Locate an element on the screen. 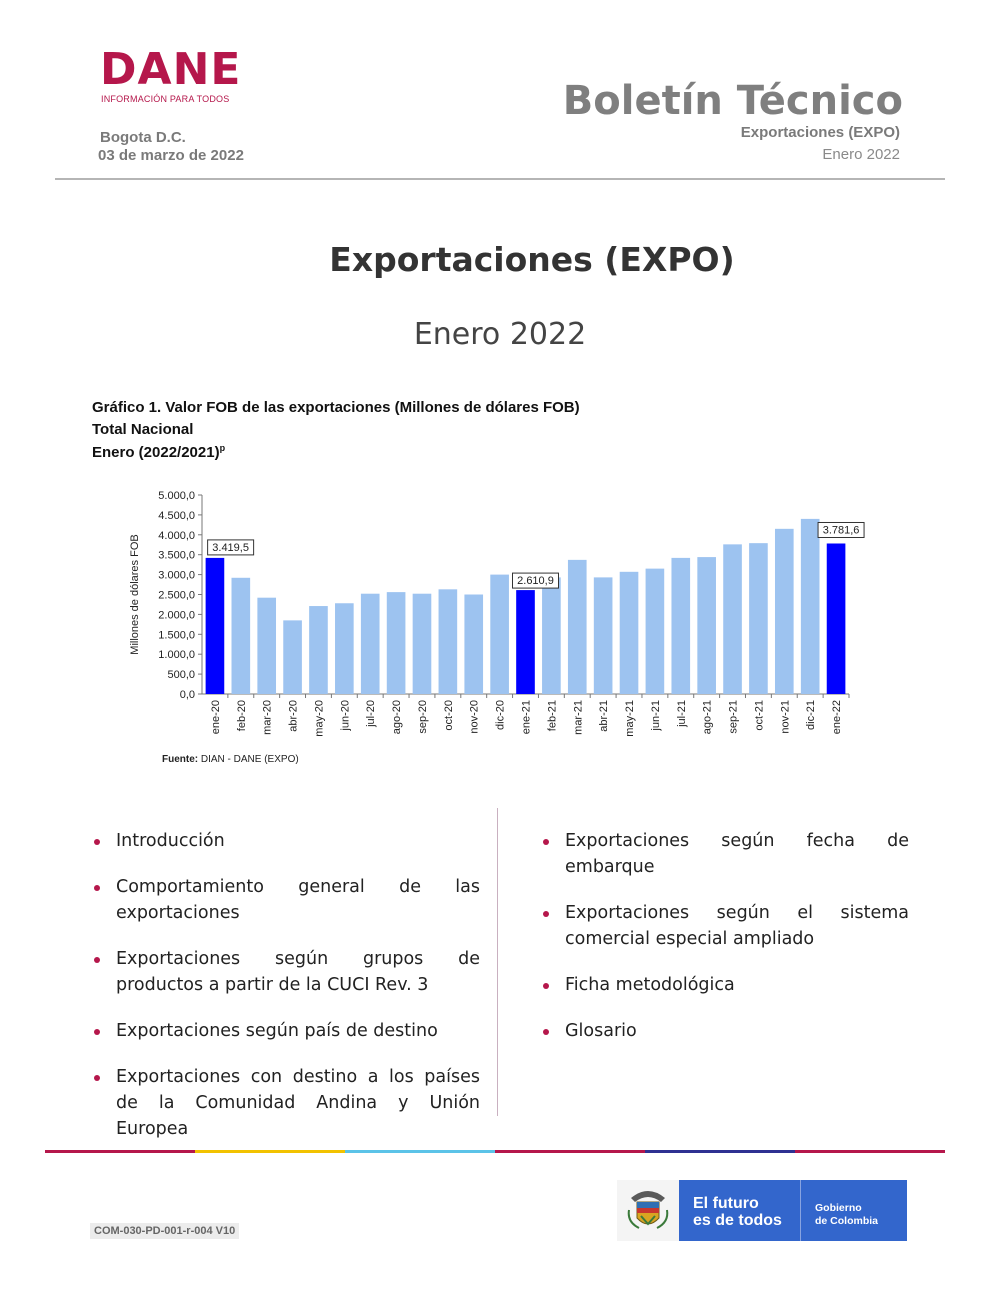  chart-caption-period-sup: p is located at coordinates (222, 448).